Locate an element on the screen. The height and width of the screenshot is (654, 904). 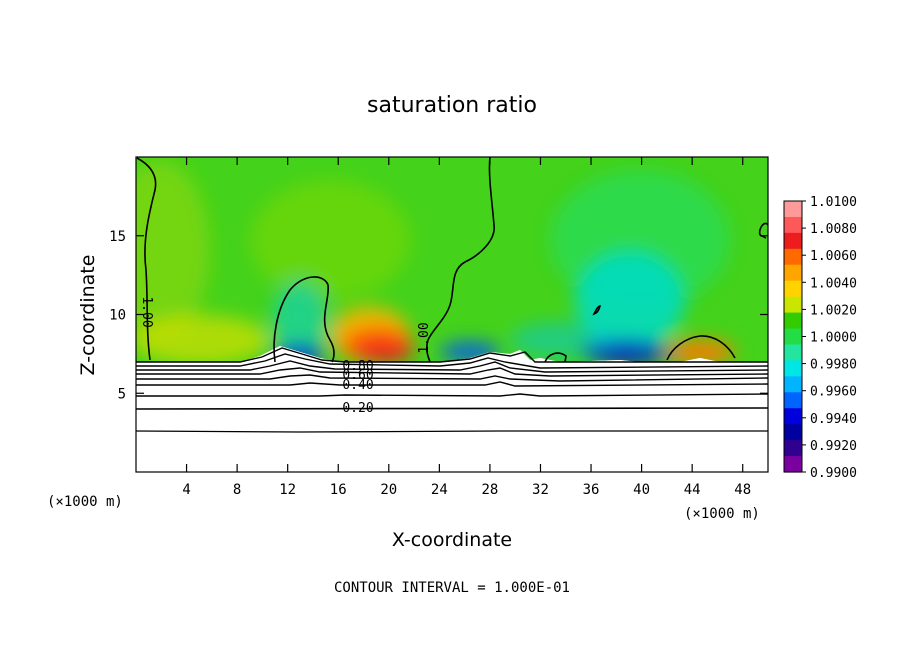
colorbar-label: 1.0000 is located at coordinates (833, 338).